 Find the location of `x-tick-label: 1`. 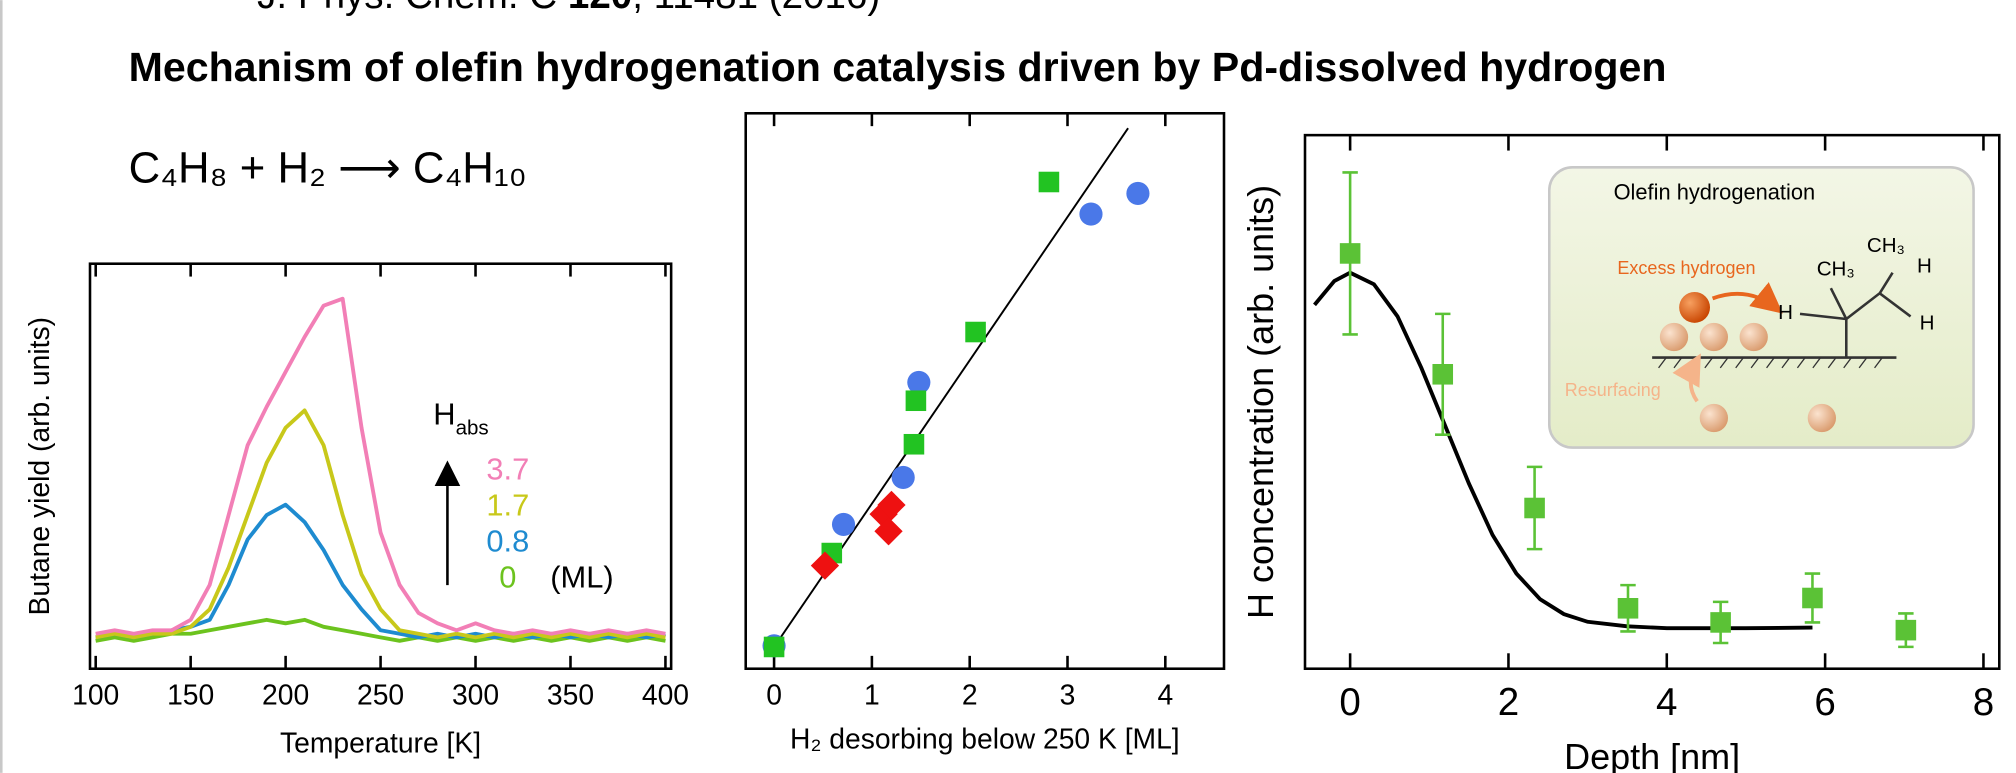

x-tick-label: 1 is located at coordinates (872, 695).